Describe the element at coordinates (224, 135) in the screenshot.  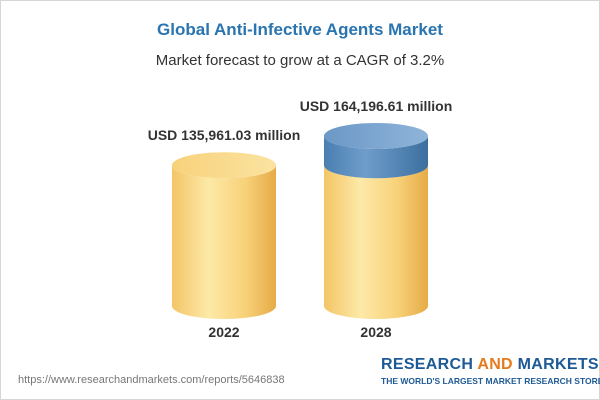
I see `value-label-2022: USD 135,961.03 million` at that location.